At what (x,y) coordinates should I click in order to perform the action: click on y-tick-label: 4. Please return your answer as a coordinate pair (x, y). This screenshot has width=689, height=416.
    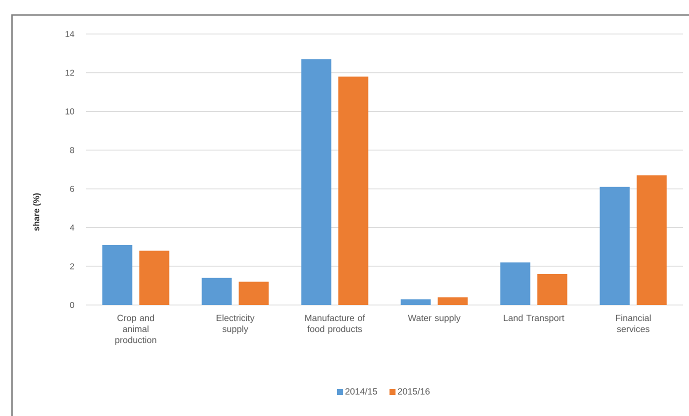
    Looking at the image, I should click on (72, 227).